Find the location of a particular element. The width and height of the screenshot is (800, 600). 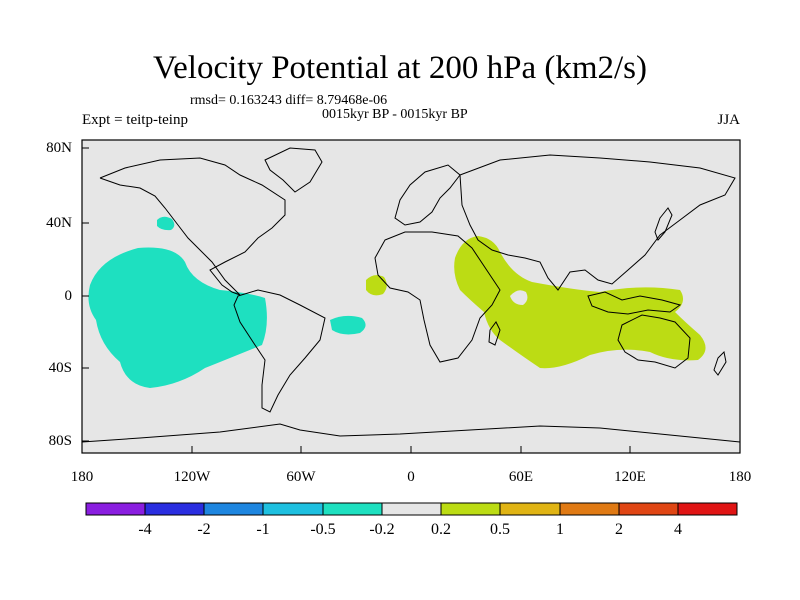

x-tick-label-180e: 180 is located at coordinates (740, 477).